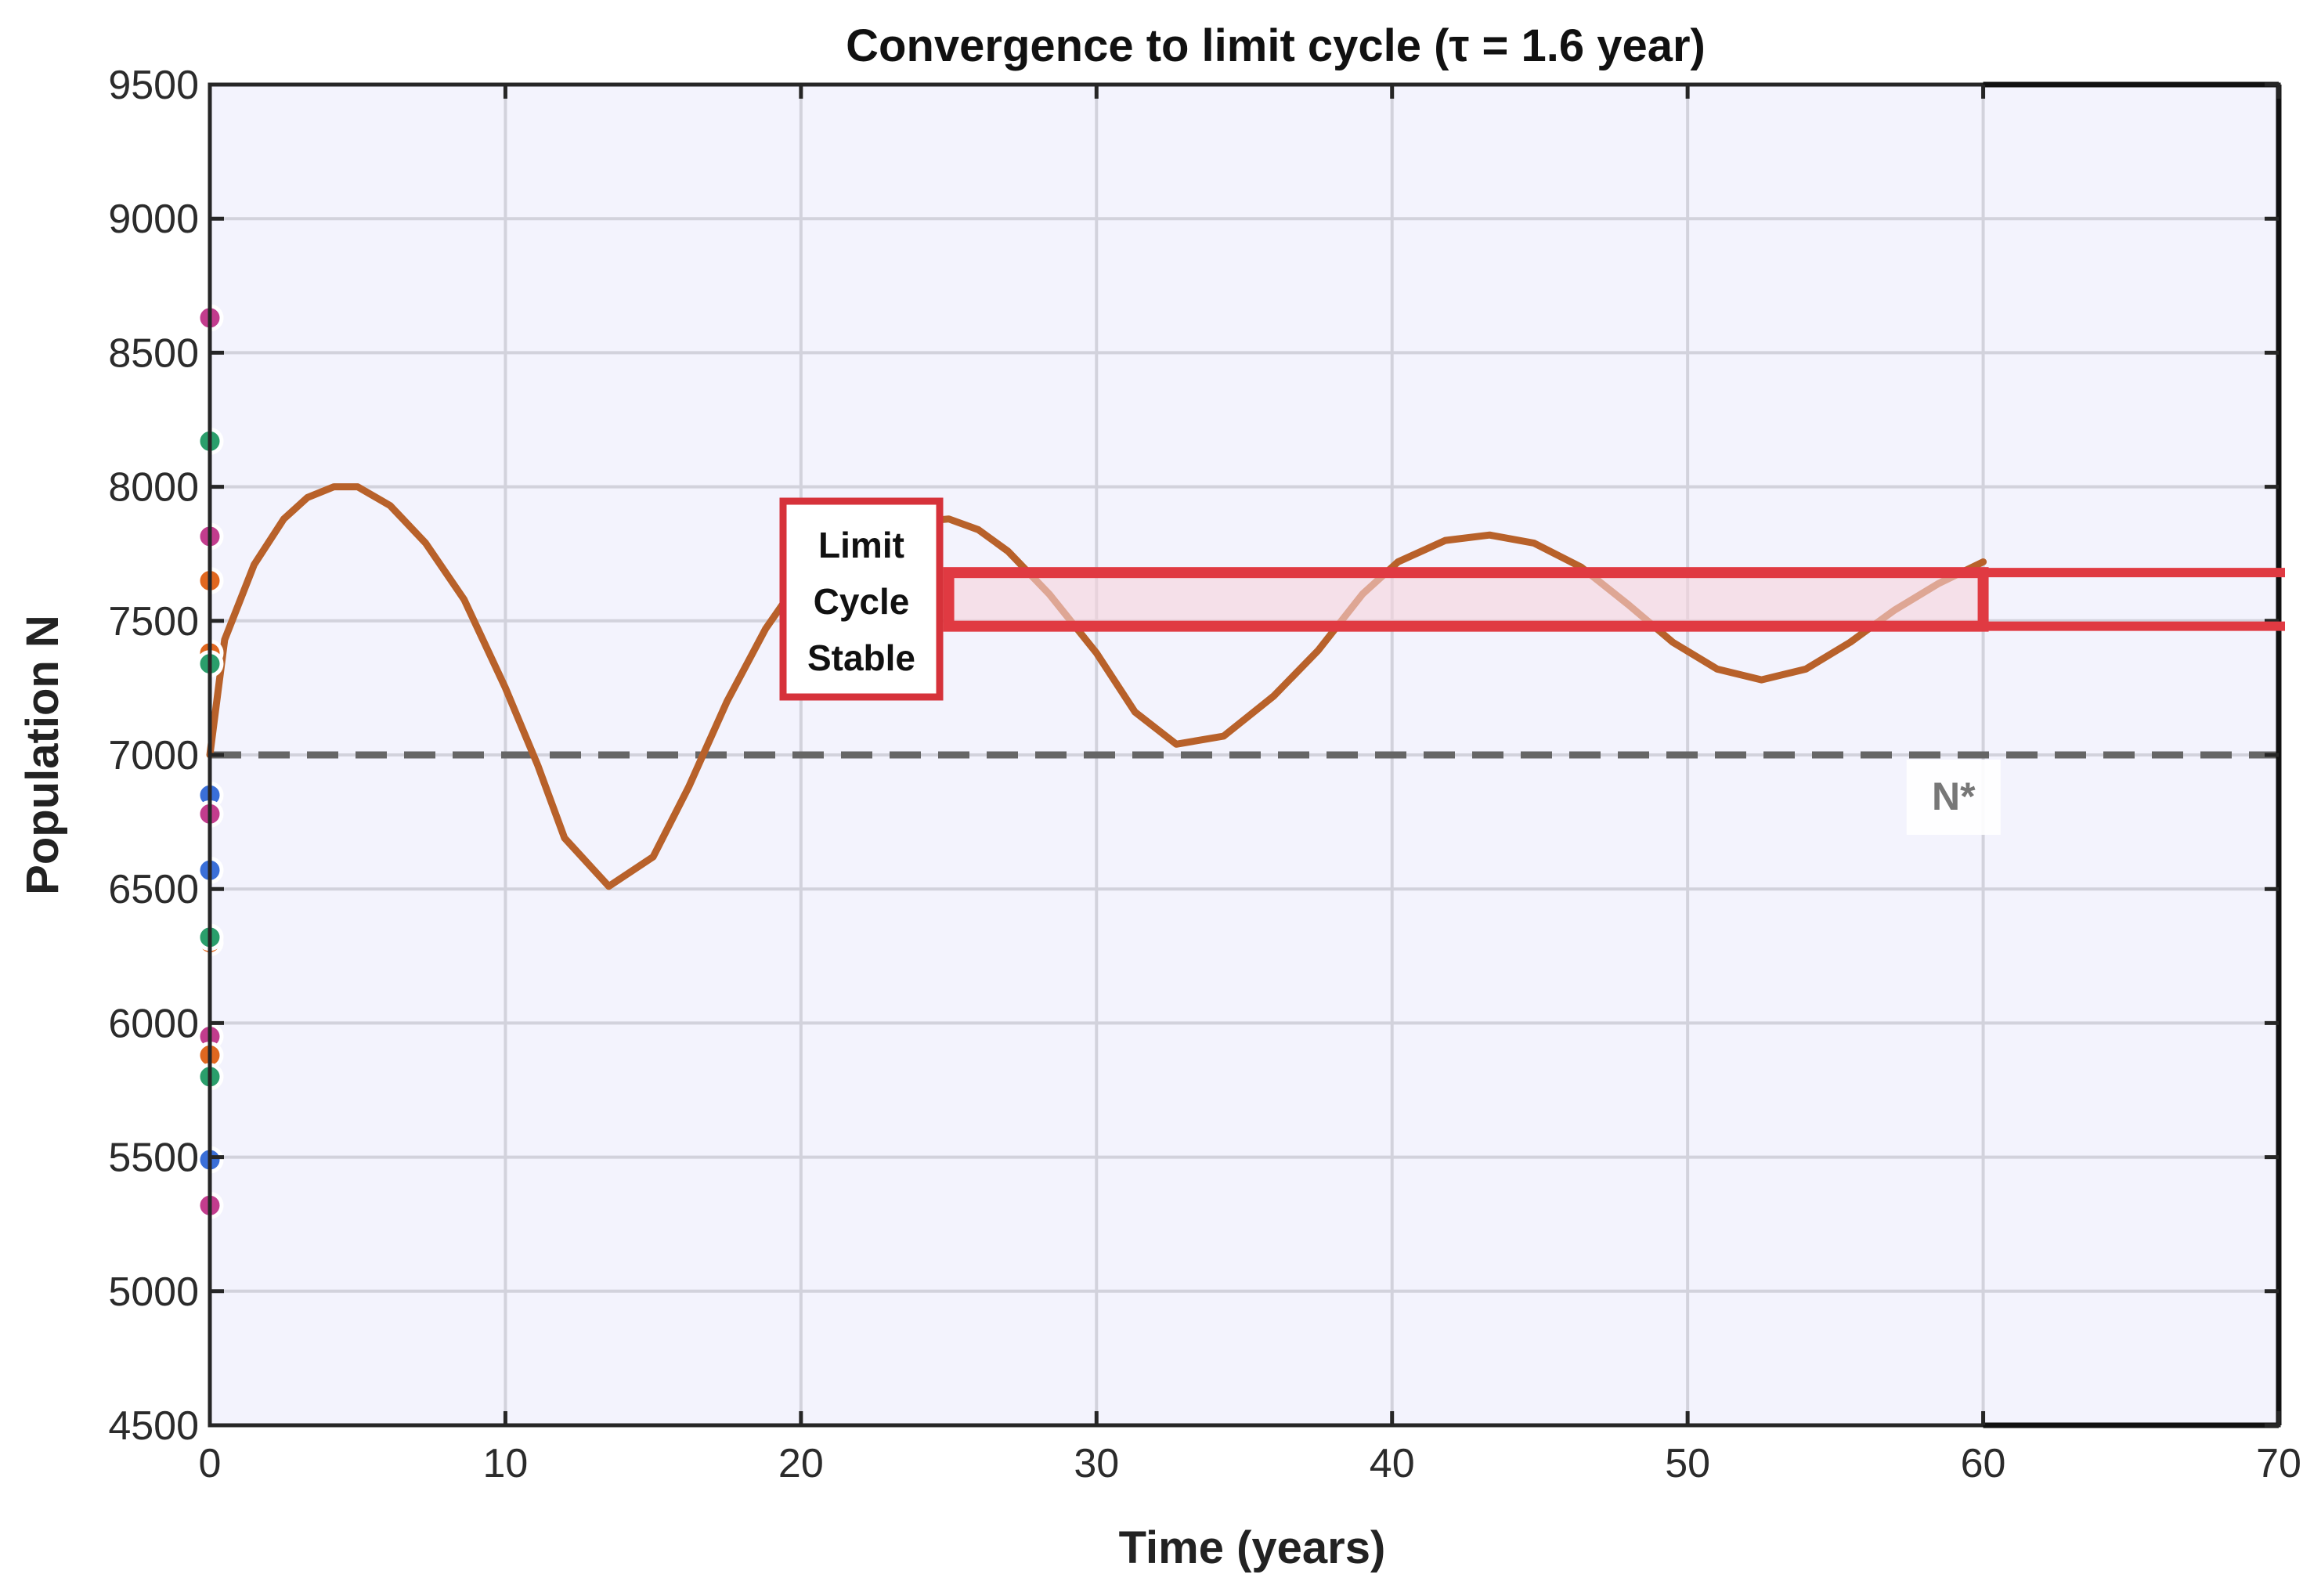 Image resolution: width=2321 pixels, height=1596 pixels. What do you see at coordinates (153, 1292) in the screenshot?
I see `y-tick-label: 5000` at bounding box center [153, 1292].